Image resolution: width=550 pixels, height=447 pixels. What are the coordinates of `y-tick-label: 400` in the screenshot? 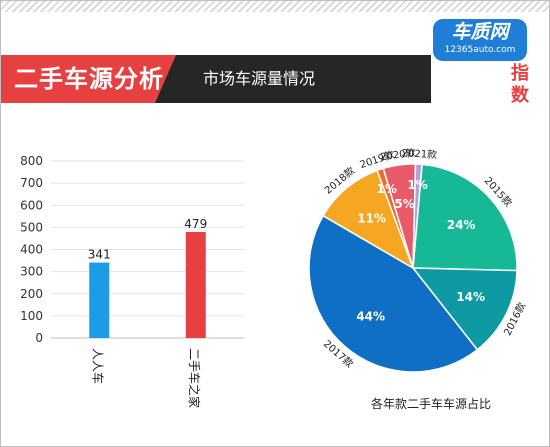 It's located at (31, 250).